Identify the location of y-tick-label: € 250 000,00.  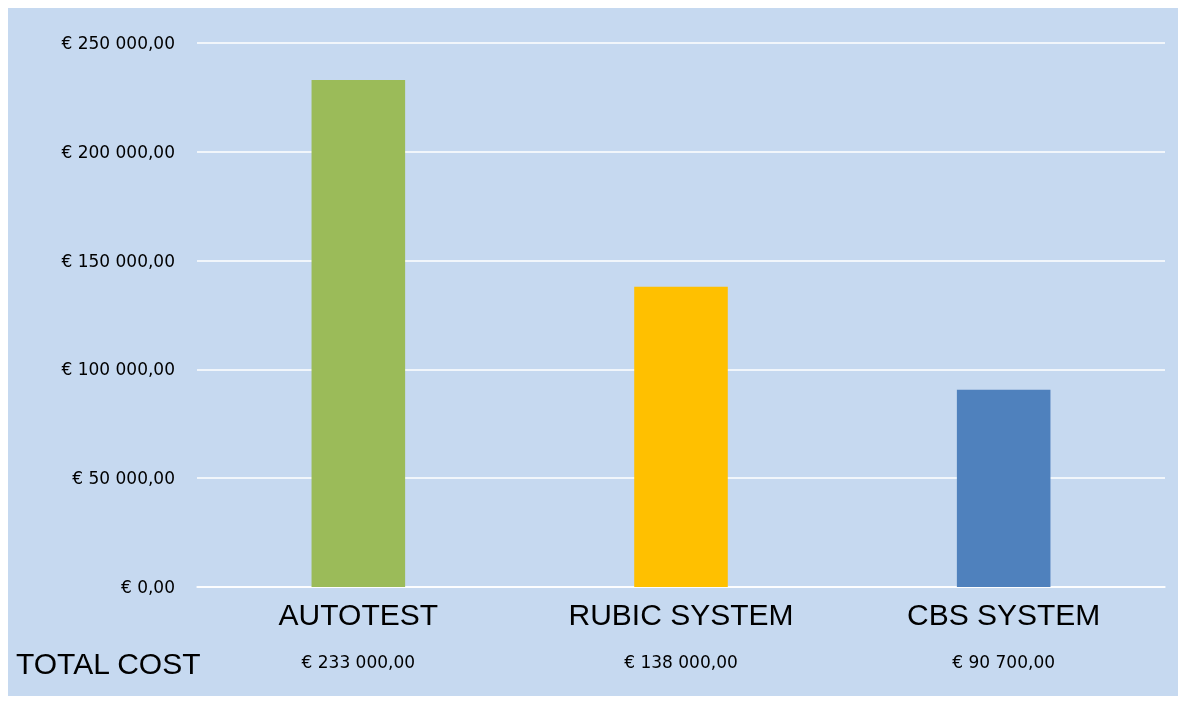
(118, 43).